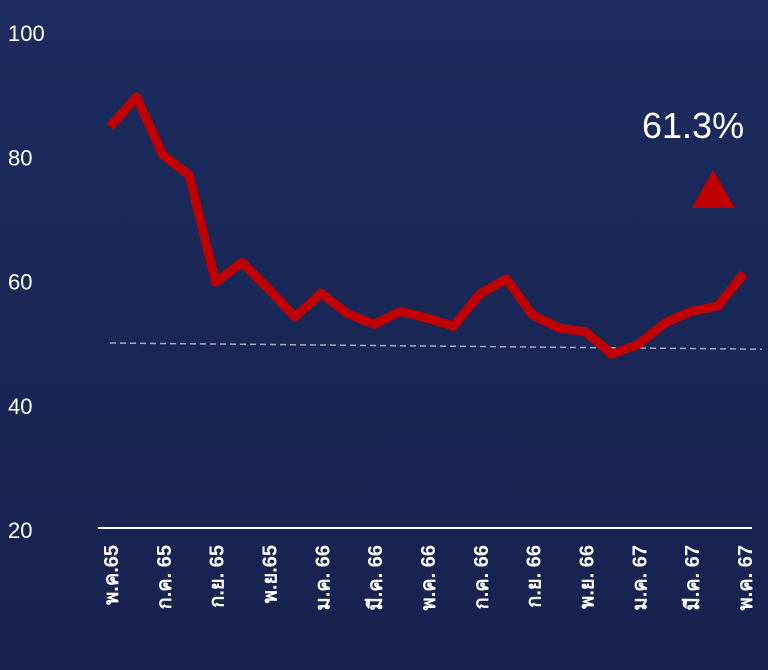  I want to click on x-tick-label: ก.ค. 66, so click(482, 577).